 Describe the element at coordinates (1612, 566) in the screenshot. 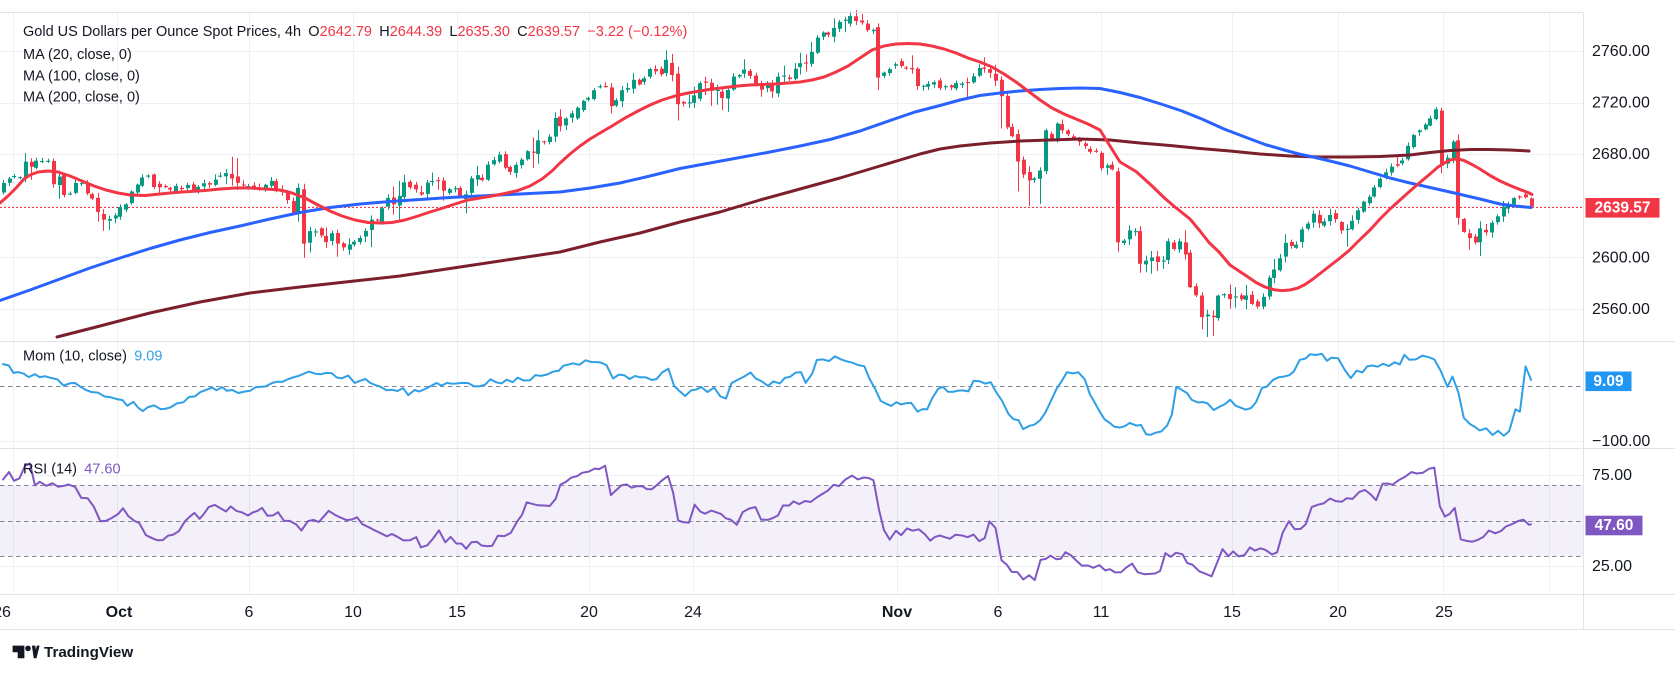

I see `svg-text: 25.00` at that location.